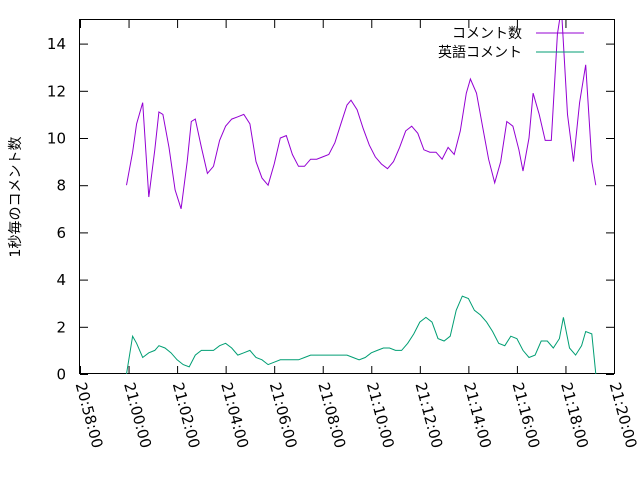 The image size is (640, 480). Describe the element at coordinates (56, 44) in the screenshot. I see `y-tick-label: 14` at that location.